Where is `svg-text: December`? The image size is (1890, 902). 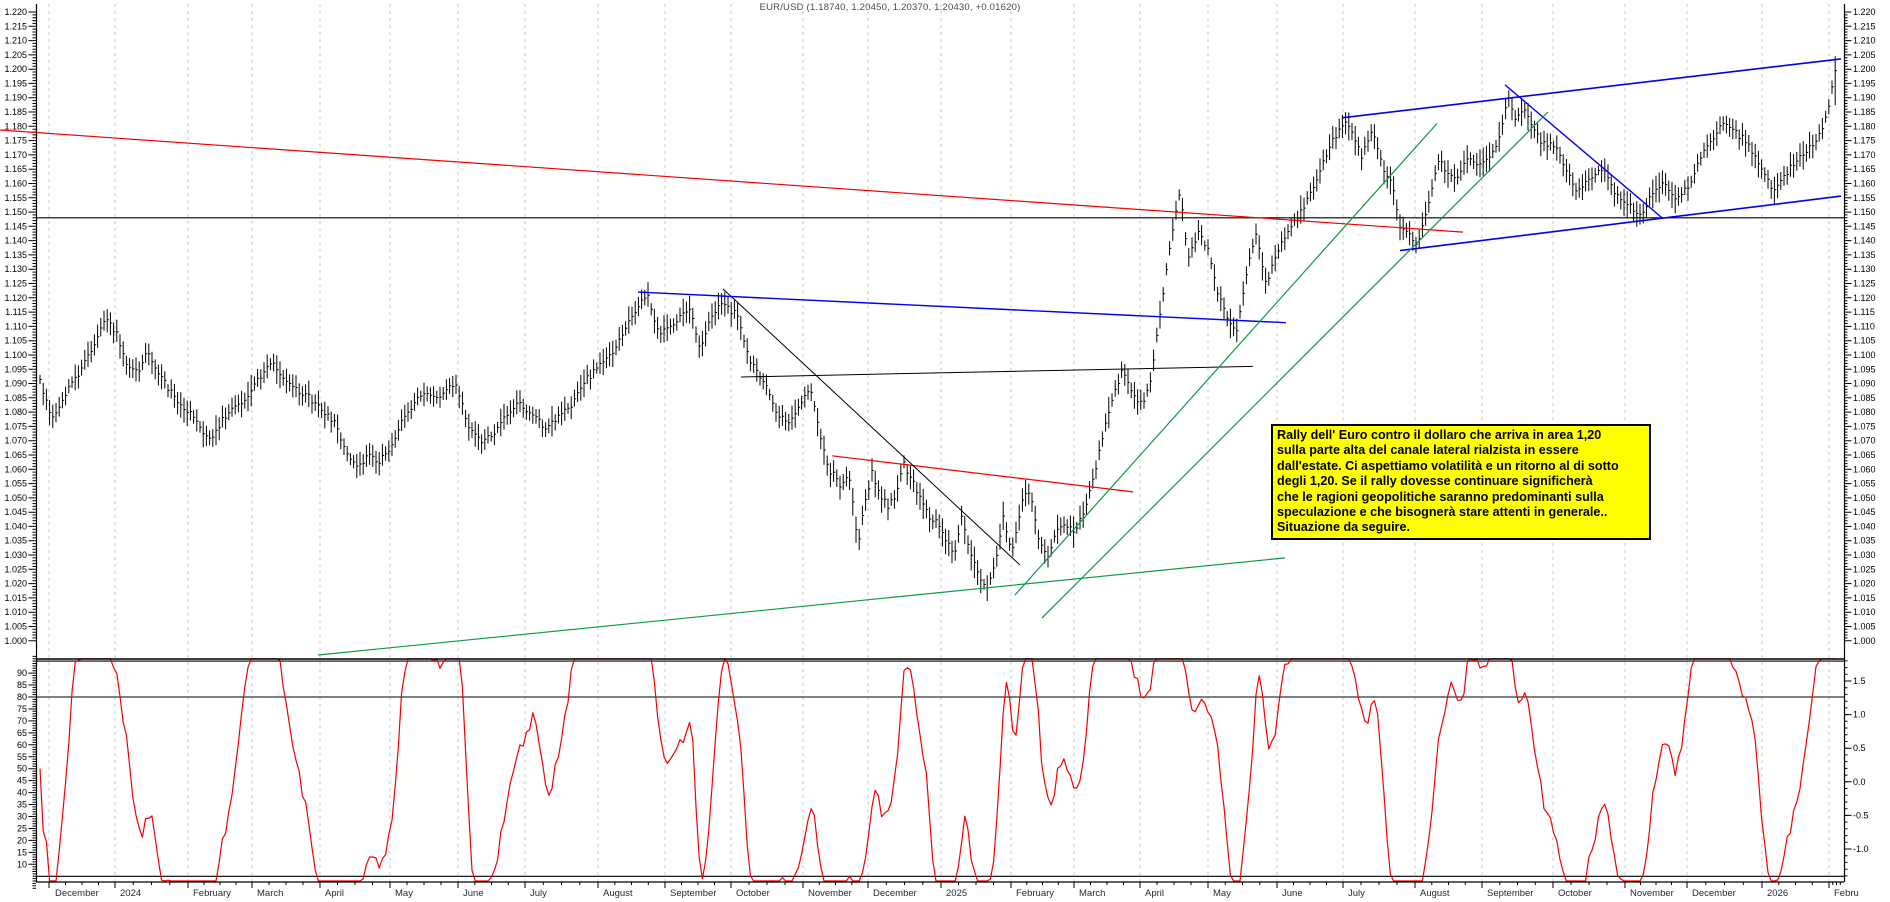
svg-text: December is located at coordinates (77, 893).